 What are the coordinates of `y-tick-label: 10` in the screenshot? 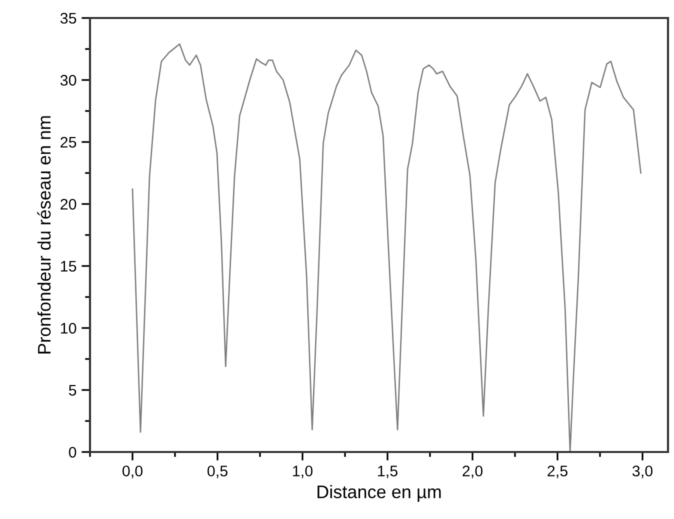 It's located at (68, 328).